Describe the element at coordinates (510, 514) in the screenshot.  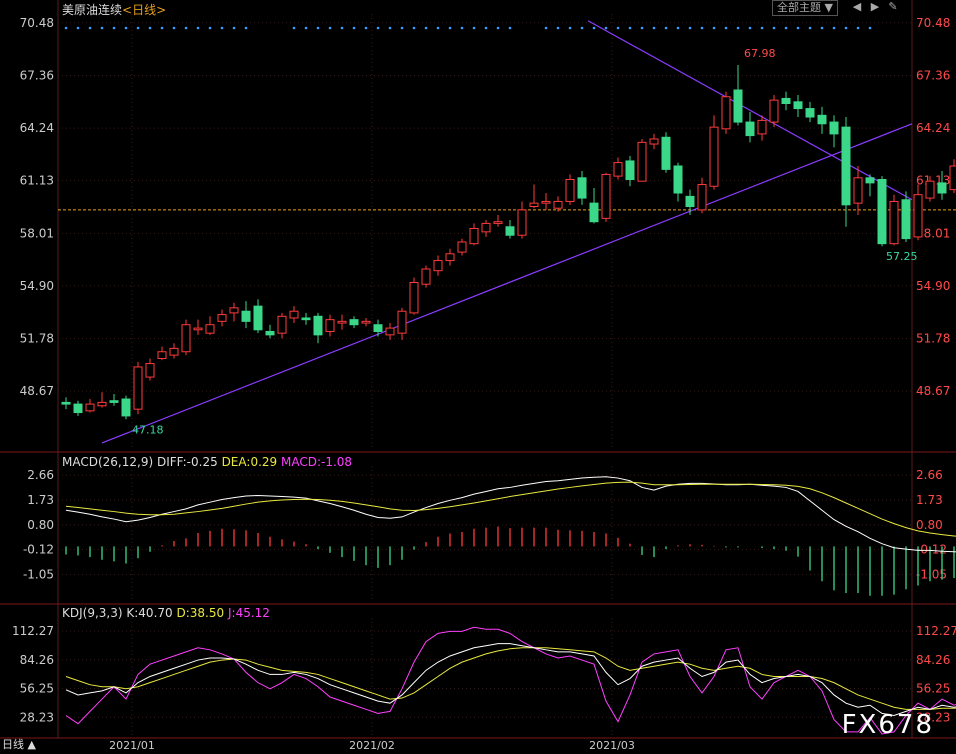
I see `diff-line` at that location.